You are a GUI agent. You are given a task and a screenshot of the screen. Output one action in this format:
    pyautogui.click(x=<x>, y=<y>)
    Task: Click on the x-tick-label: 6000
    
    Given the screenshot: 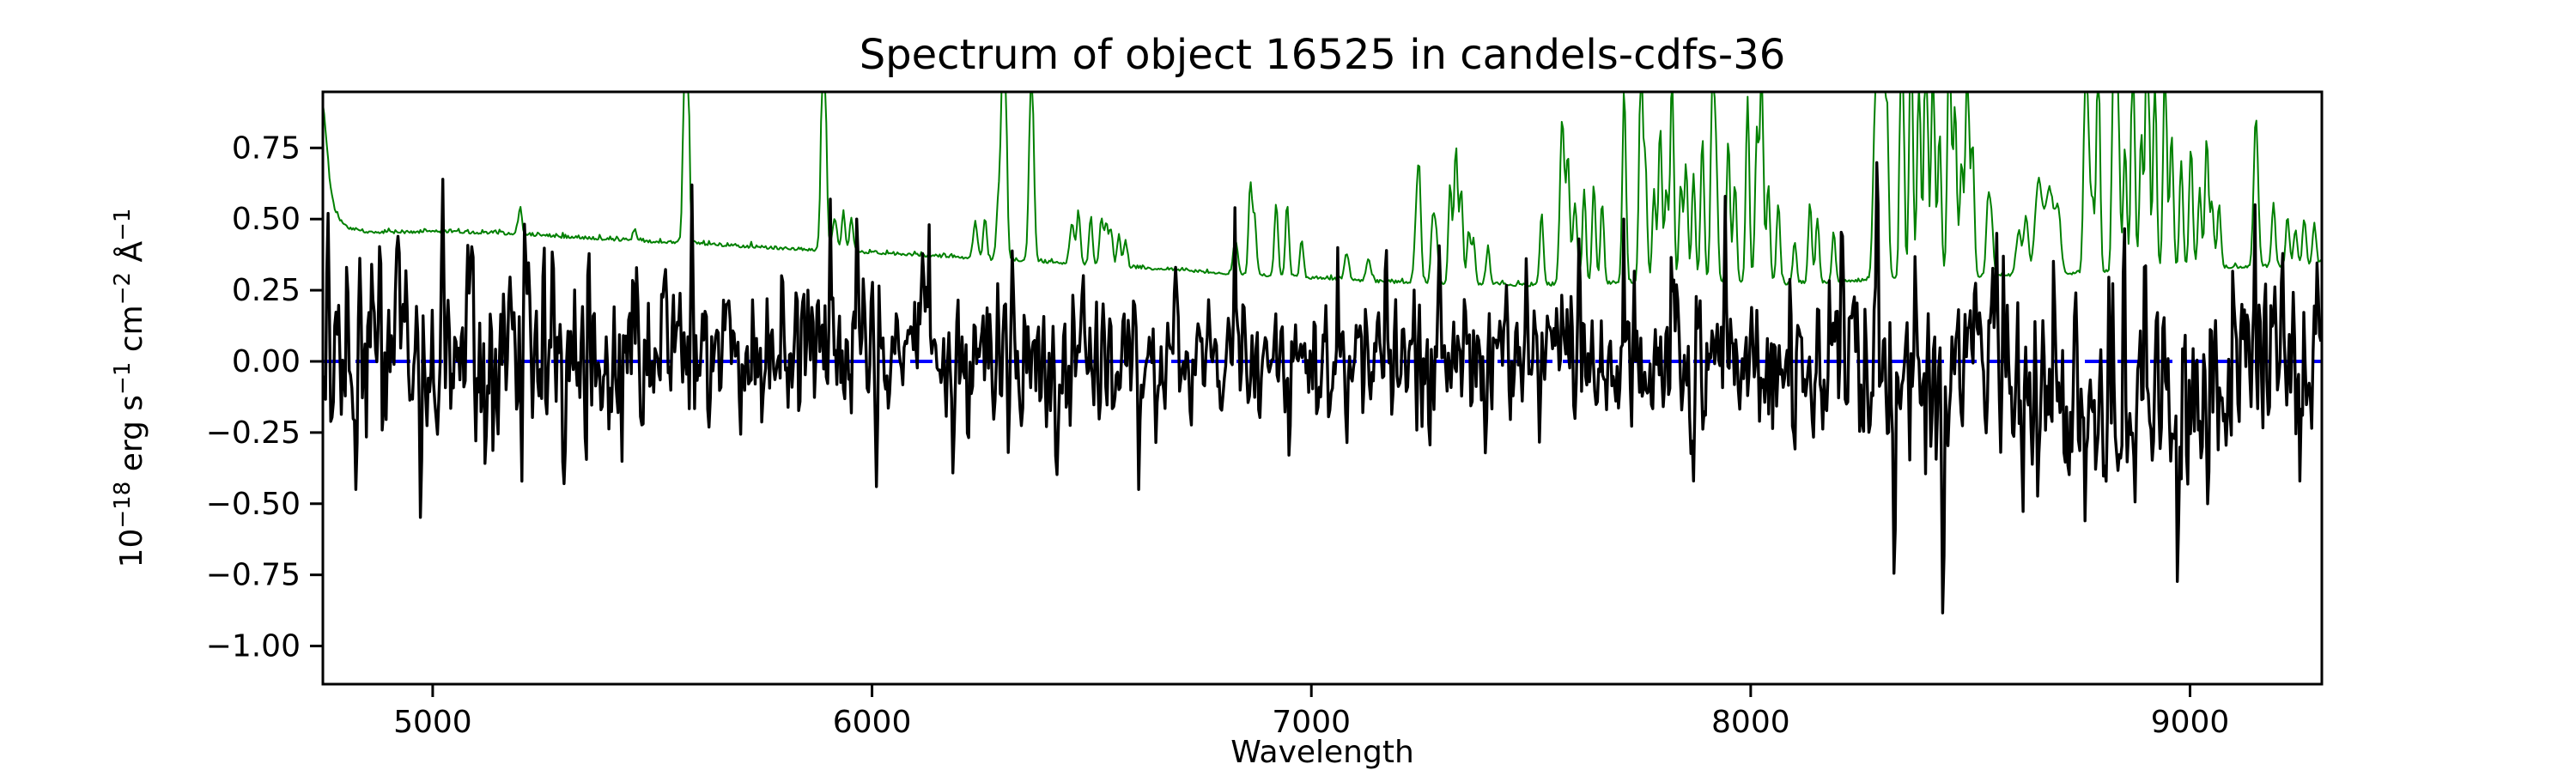 What is the action you would take?
    pyautogui.click(x=872, y=722)
    